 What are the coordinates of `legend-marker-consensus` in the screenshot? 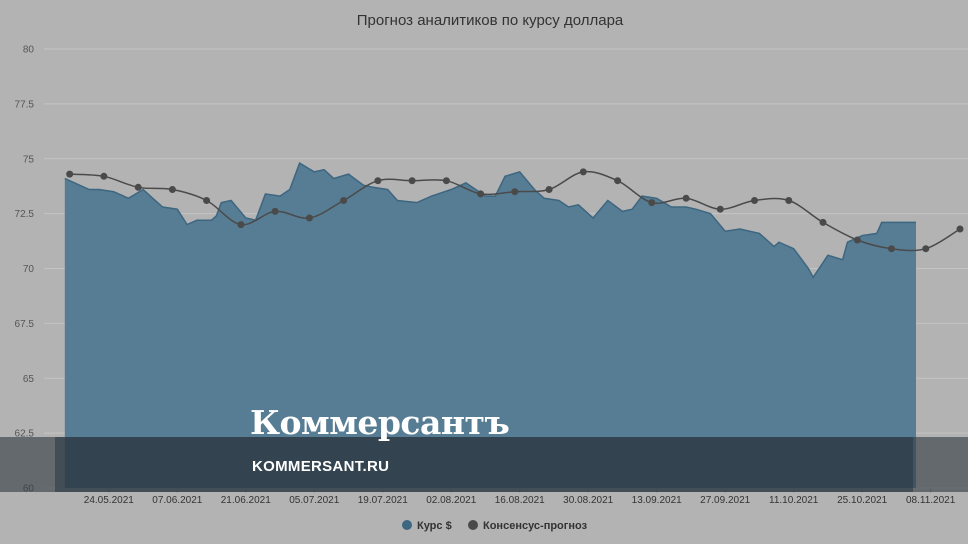 It's located at (473, 525).